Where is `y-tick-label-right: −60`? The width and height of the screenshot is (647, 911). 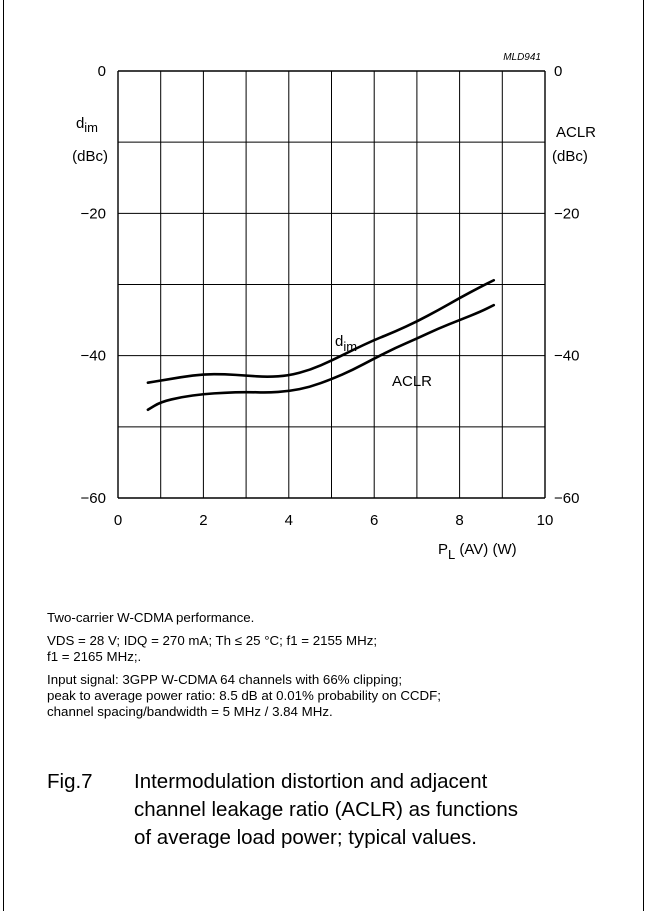 y-tick-label-right: −60 is located at coordinates (566, 498).